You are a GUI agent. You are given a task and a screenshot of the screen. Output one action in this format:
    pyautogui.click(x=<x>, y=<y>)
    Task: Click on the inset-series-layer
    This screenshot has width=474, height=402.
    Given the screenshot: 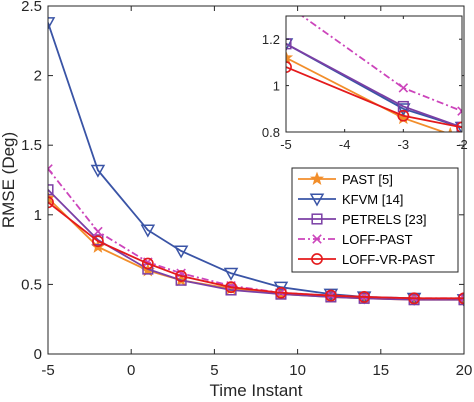 What is the action you would take?
    pyautogui.click(x=374, y=74)
    